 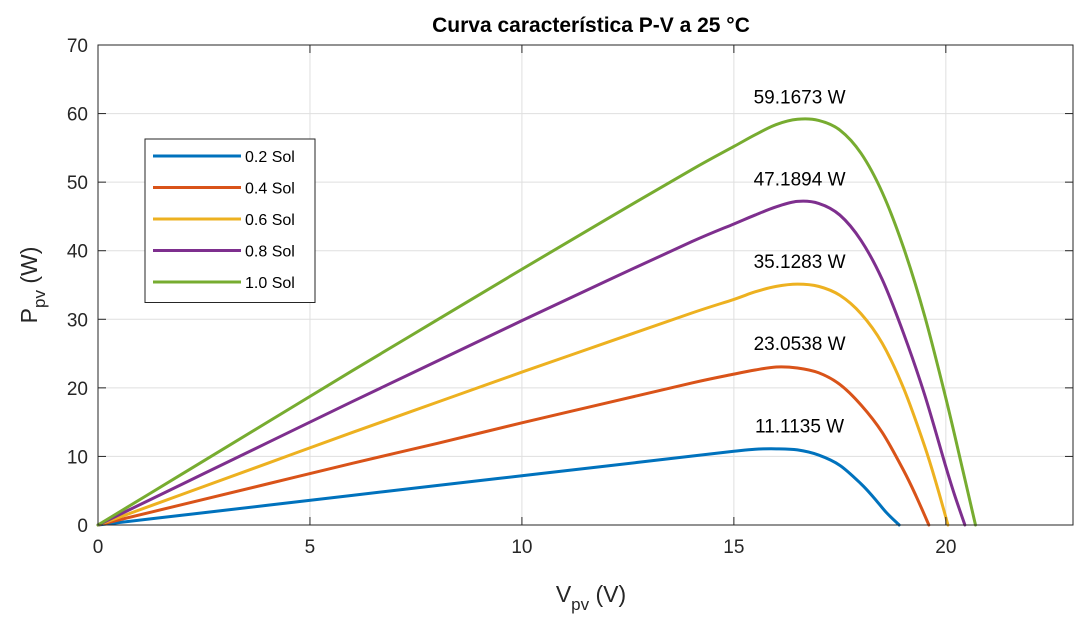 What do you see at coordinates (607, 594) in the screenshot?
I see `x-axis-label-unit: (V)` at bounding box center [607, 594].